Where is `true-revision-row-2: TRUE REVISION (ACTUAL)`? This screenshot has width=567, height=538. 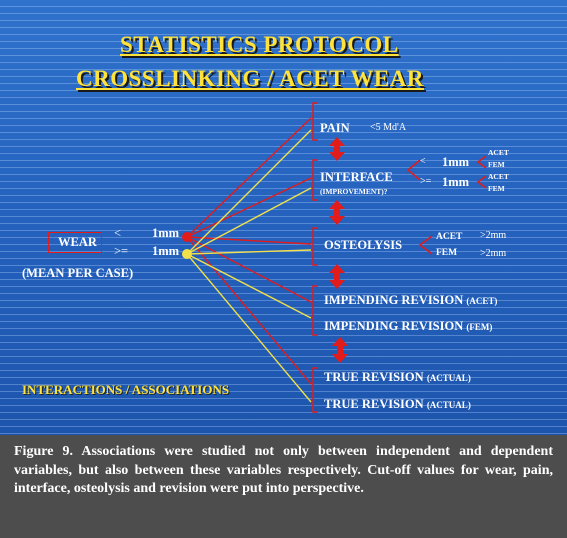
true-revision-row-2: TRUE REVISION (ACTUAL) is located at coordinates (397, 404).